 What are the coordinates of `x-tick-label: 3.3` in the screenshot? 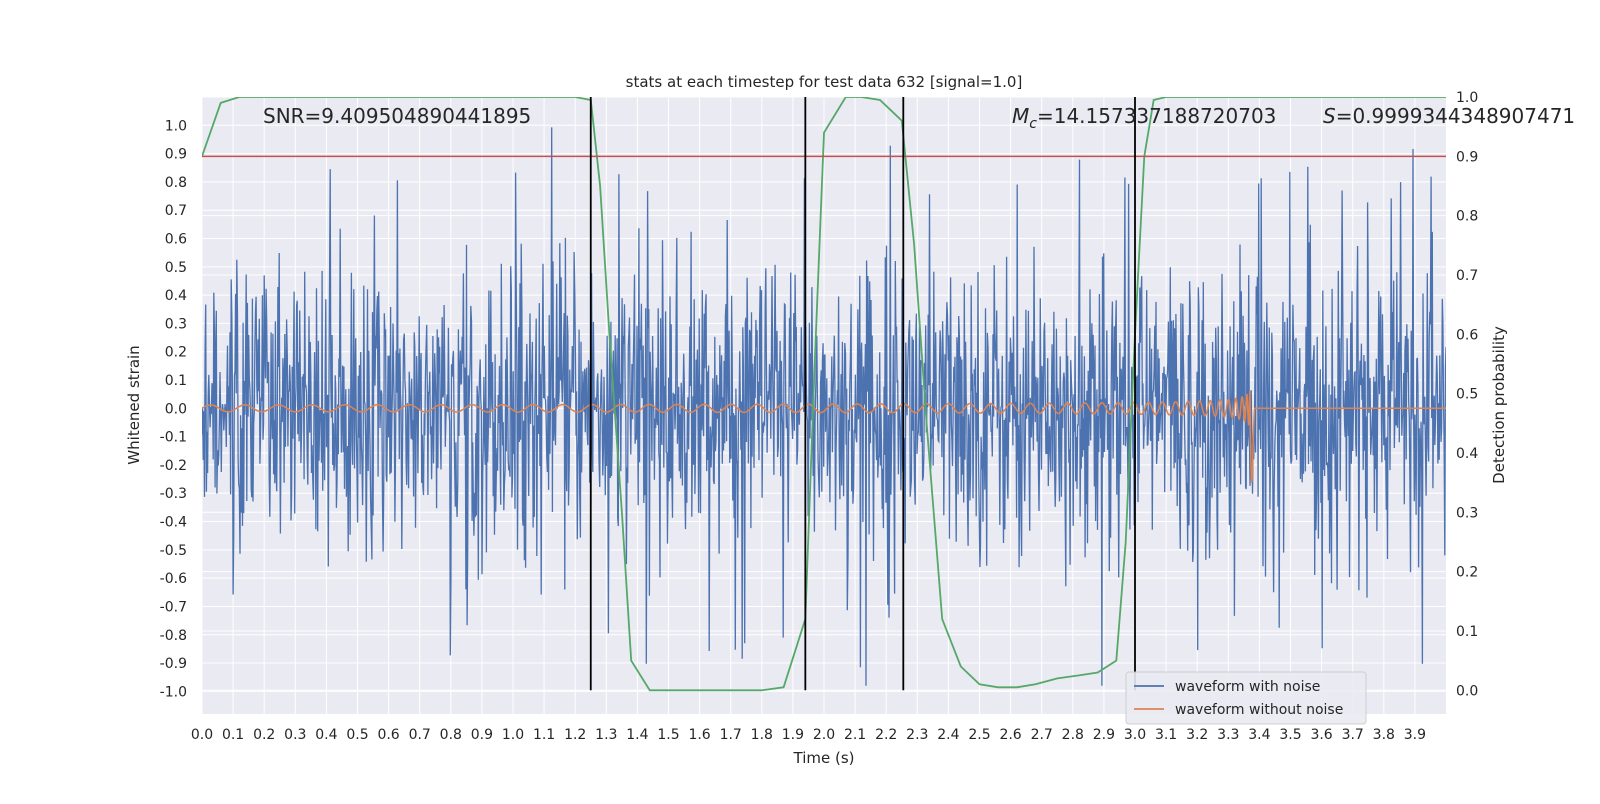 It's located at (1228, 735).